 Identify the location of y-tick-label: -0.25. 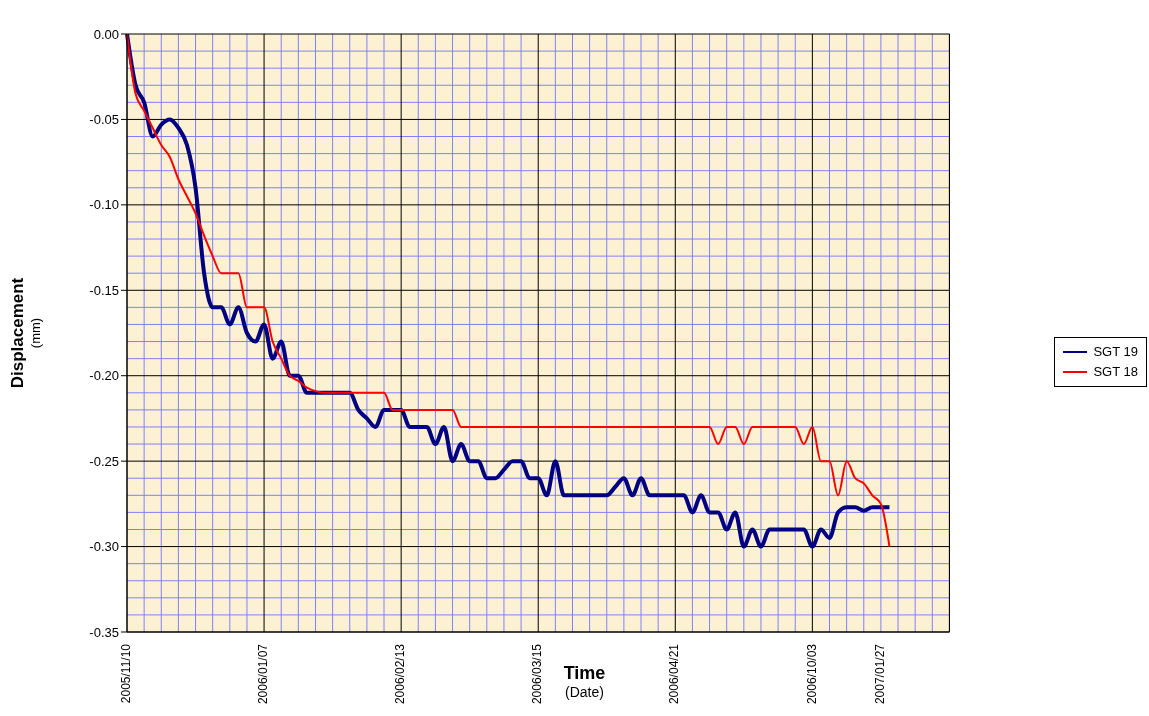
(104, 461).